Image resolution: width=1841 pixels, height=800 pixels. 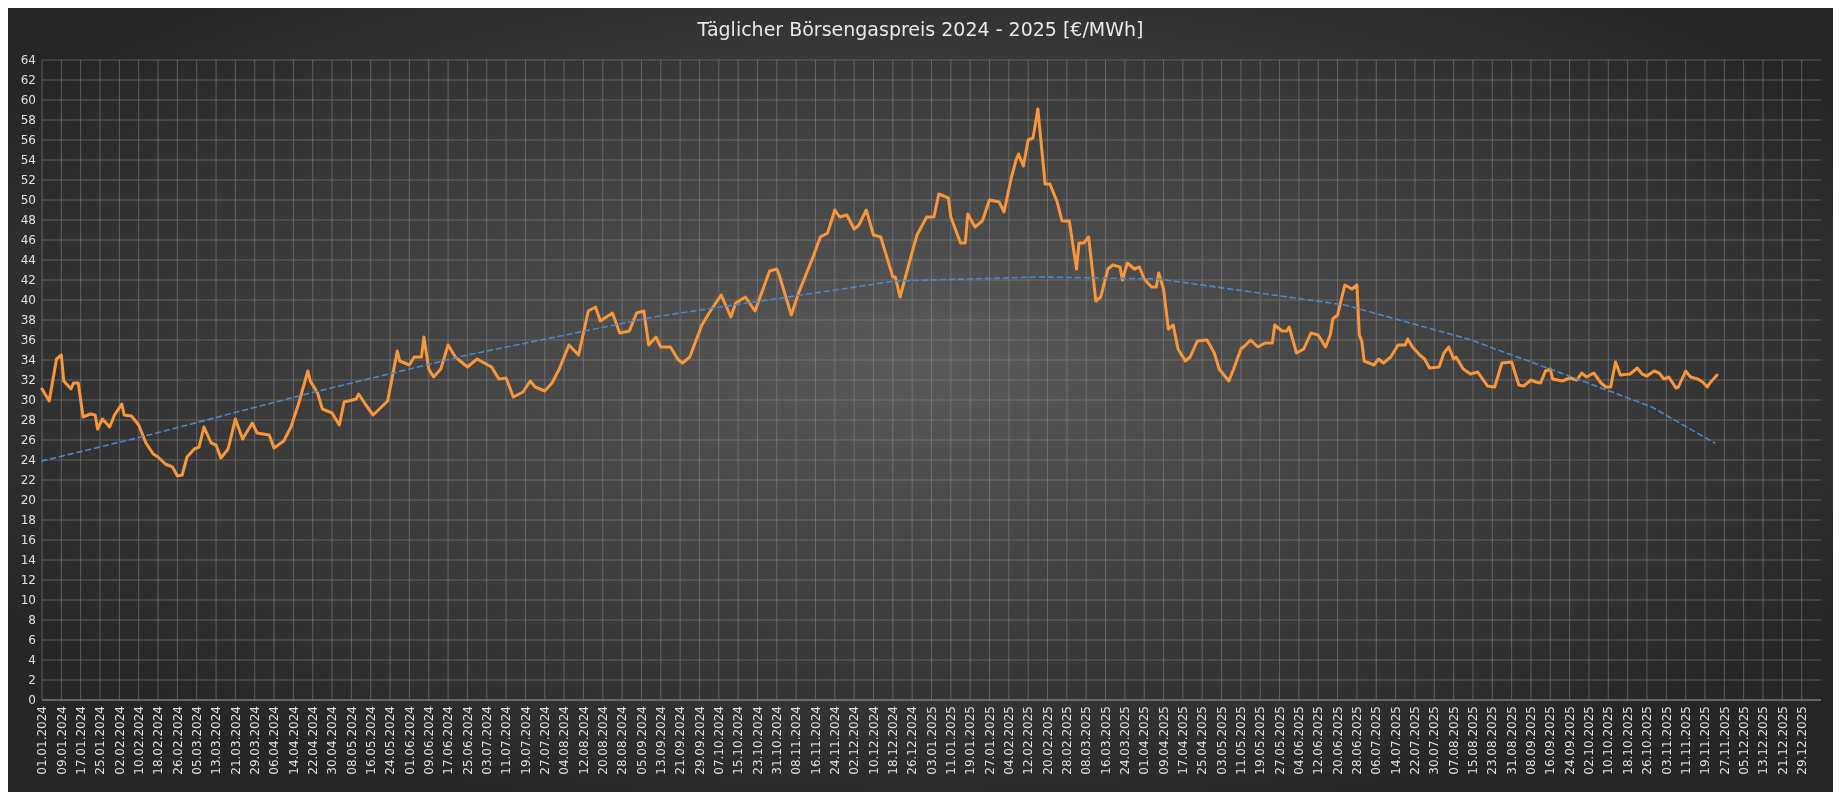 I want to click on y-tick-label: 24, so click(x=28, y=460).